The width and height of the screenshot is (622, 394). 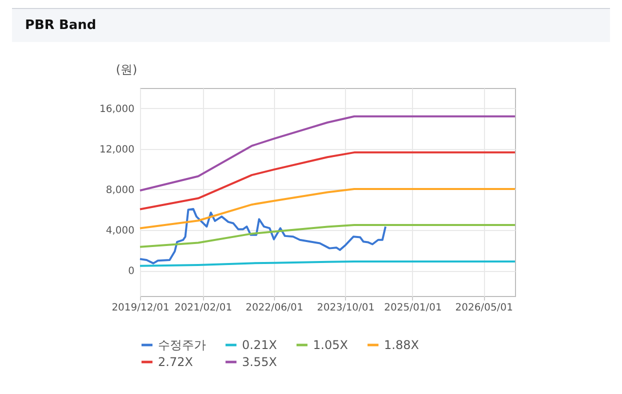 I want to click on x-tick-label: 2023/10/01, so click(x=346, y=308).